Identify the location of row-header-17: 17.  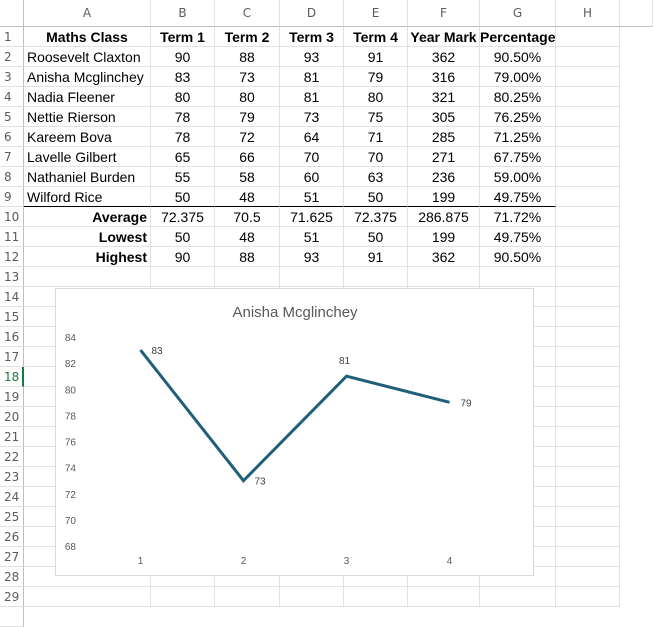
(12, 357).